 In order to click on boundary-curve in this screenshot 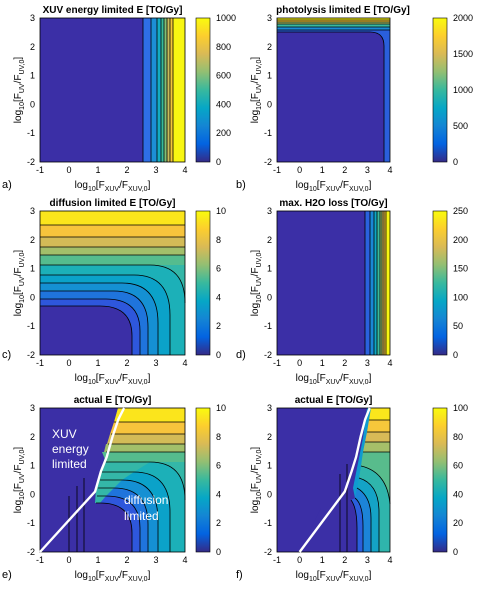, I will do `click(82, 480)`.